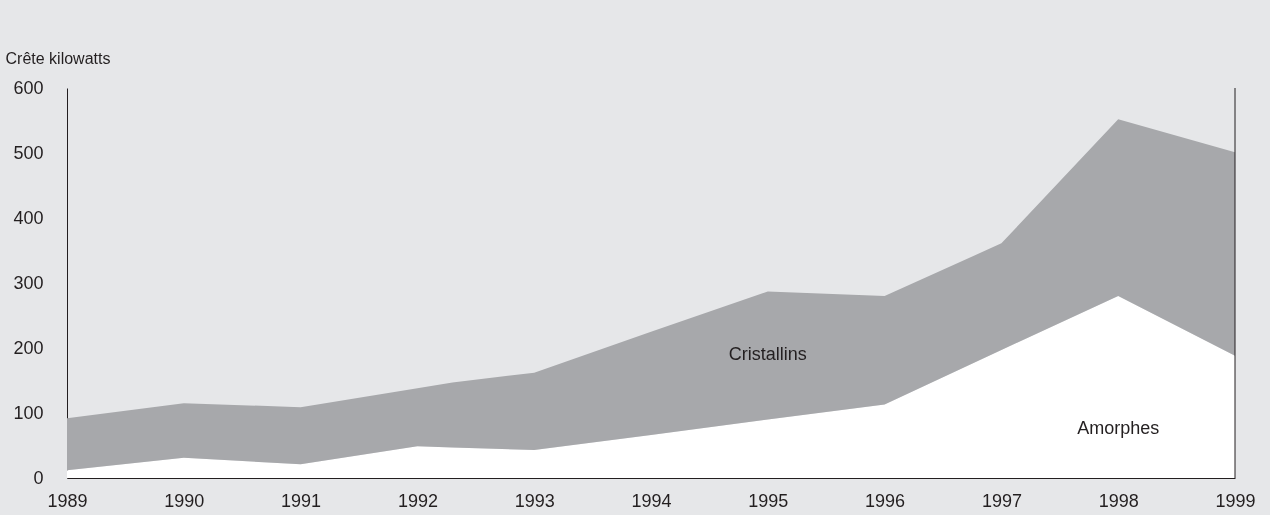 This screenshot has height=522, width=1280. Describe the element at coordinates (301, 500) in the screenshot. I see `x-tick-label: 1991` at that location.